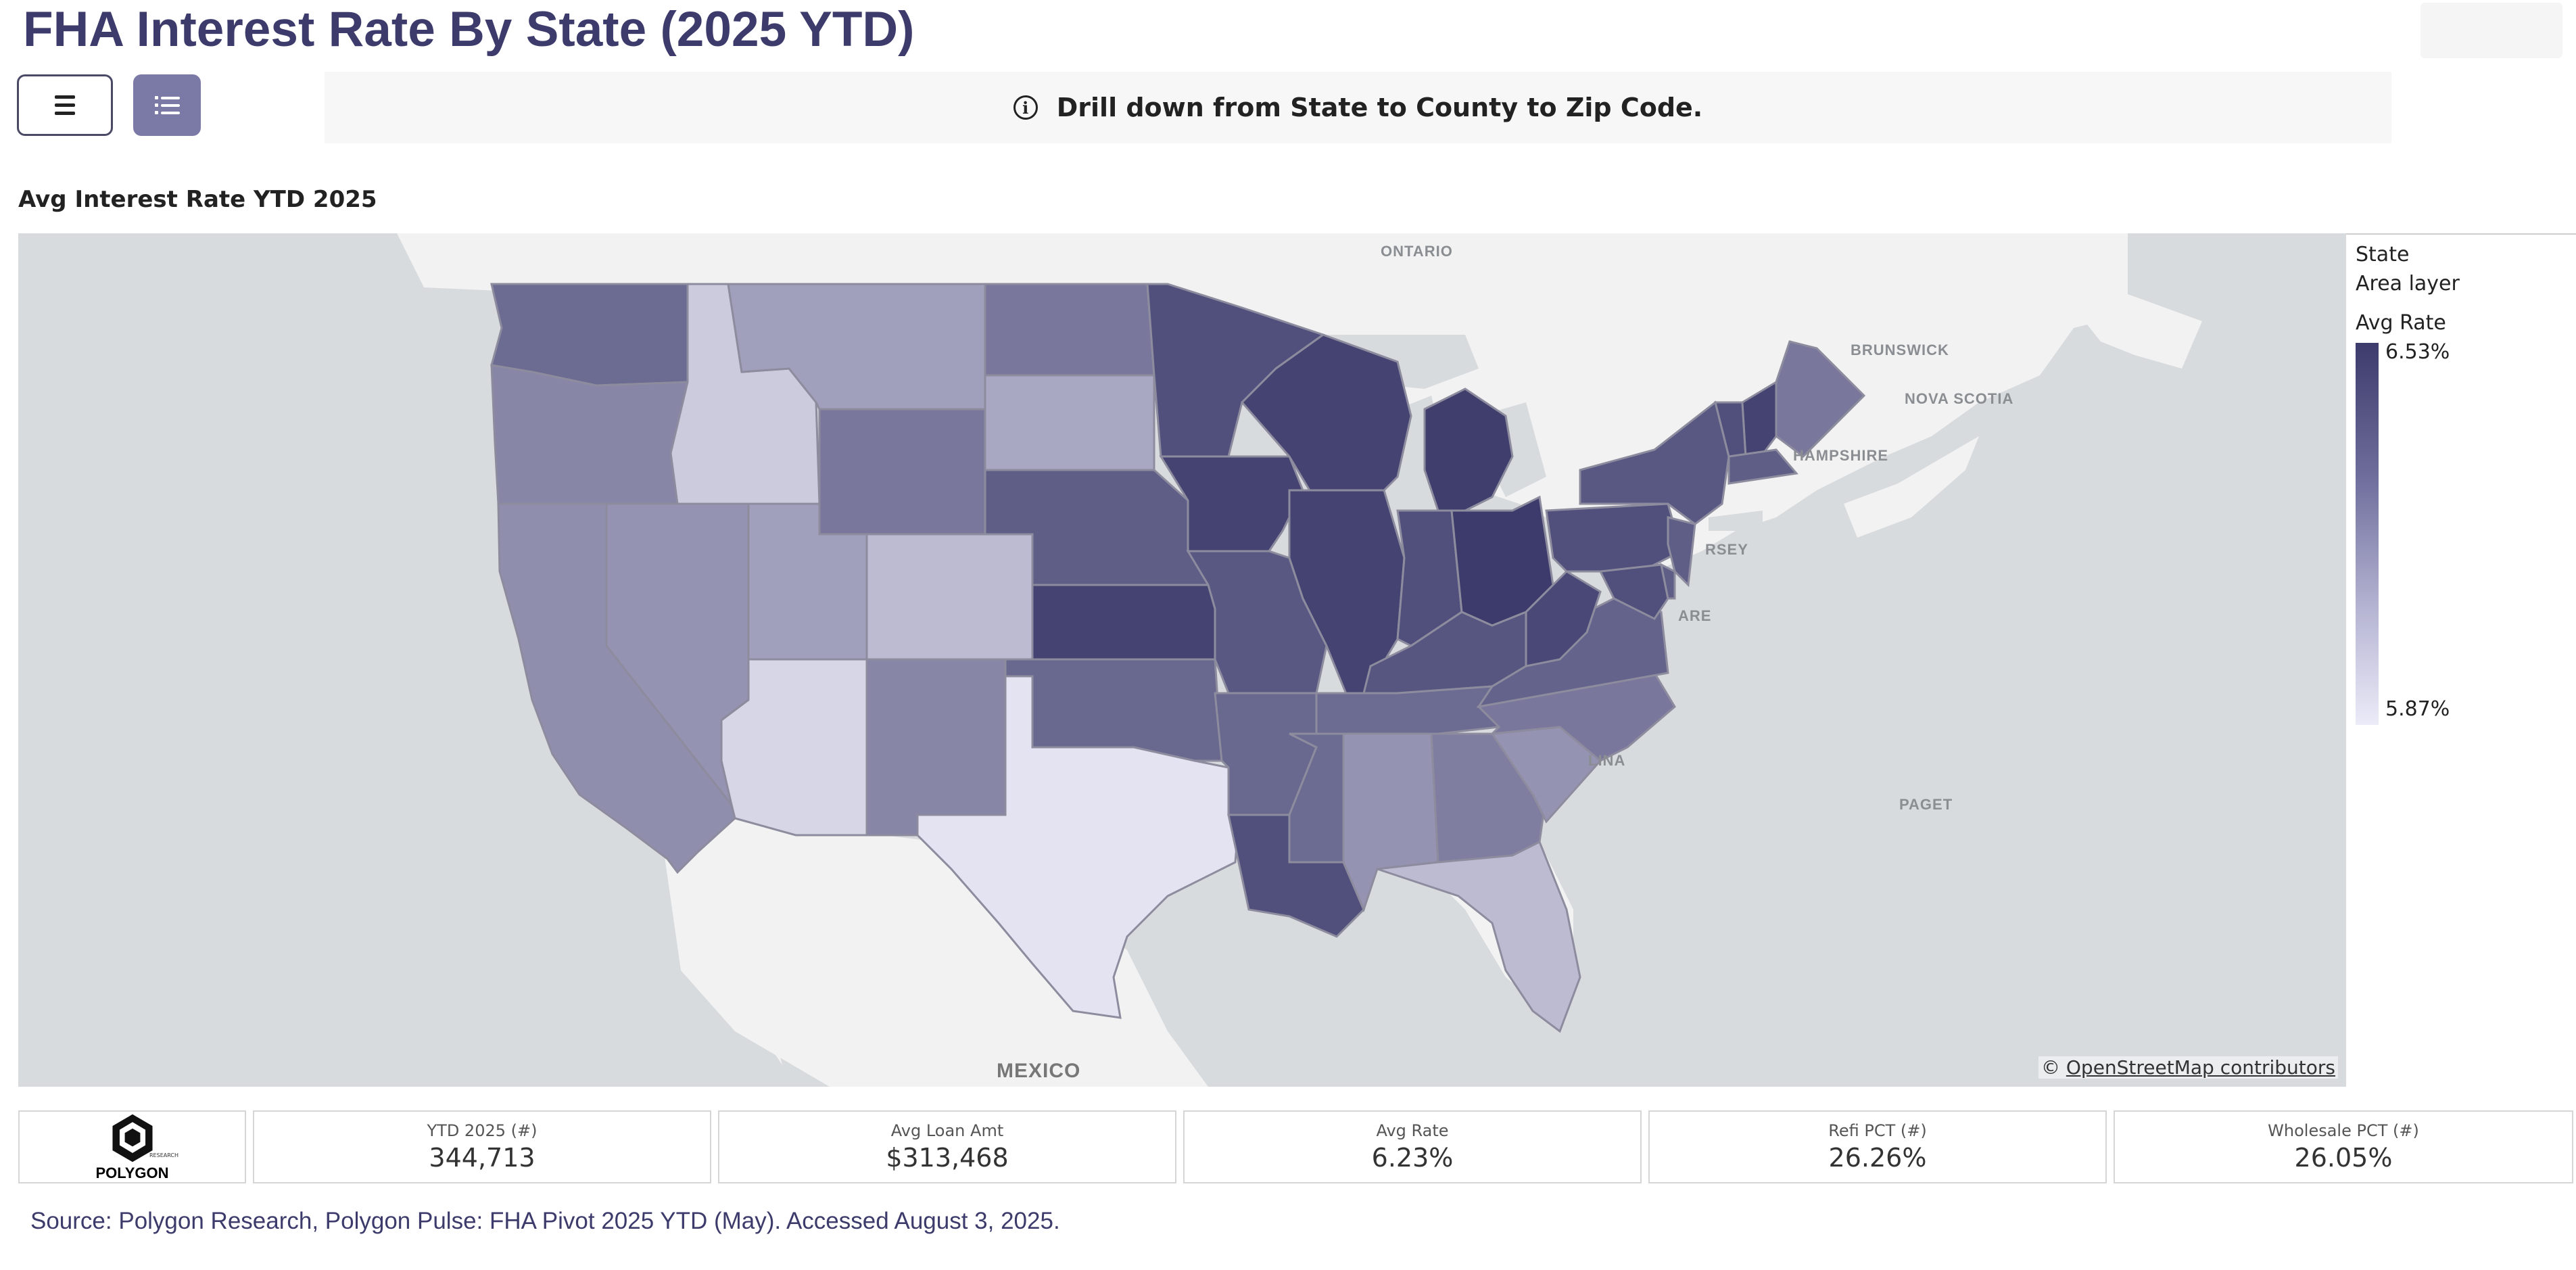  I want to click on kpi-label: Avg Rate, so click(1412, 1130).